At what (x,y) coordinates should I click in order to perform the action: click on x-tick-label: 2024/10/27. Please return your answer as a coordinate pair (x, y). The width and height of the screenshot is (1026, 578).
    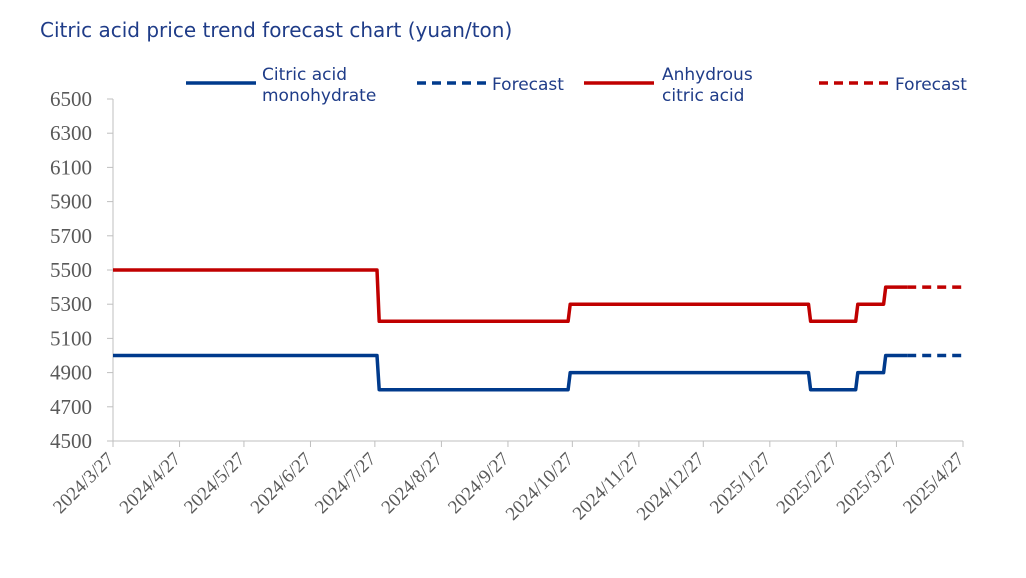
    Looking at the image, I should click on (540, 487).